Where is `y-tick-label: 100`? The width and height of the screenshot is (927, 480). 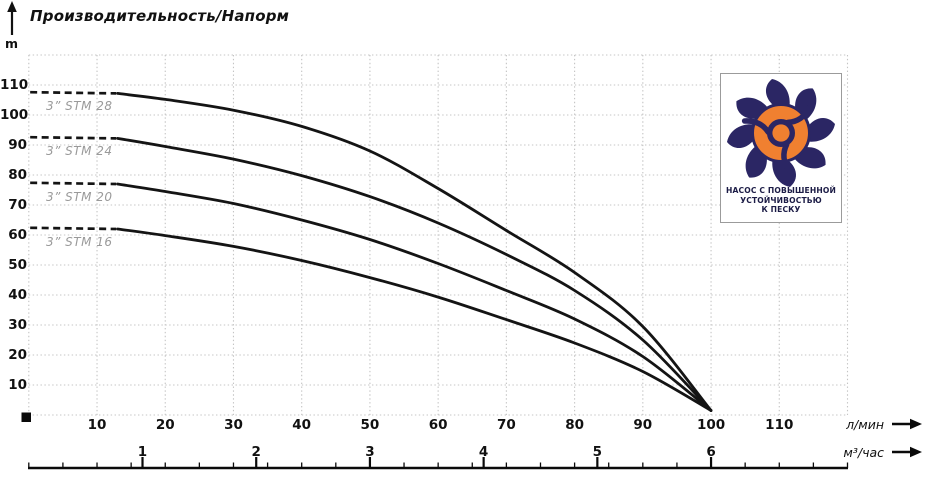
y-tick-label: 100 is located at coordinates (14, 115).